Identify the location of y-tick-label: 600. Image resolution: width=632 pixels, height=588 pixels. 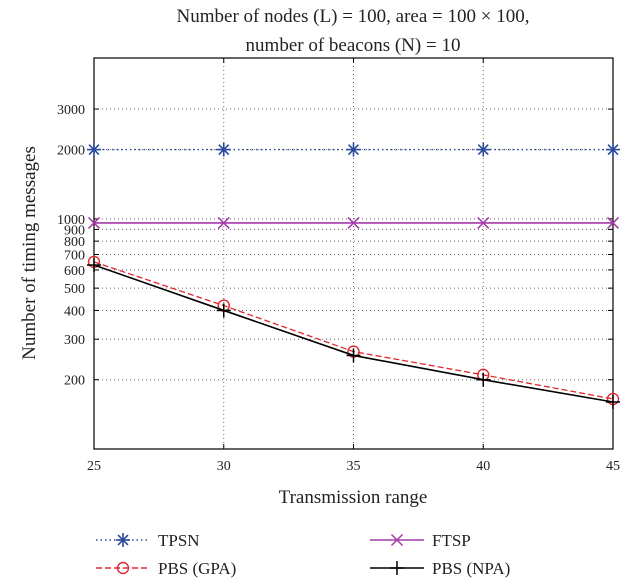
(74, 271).